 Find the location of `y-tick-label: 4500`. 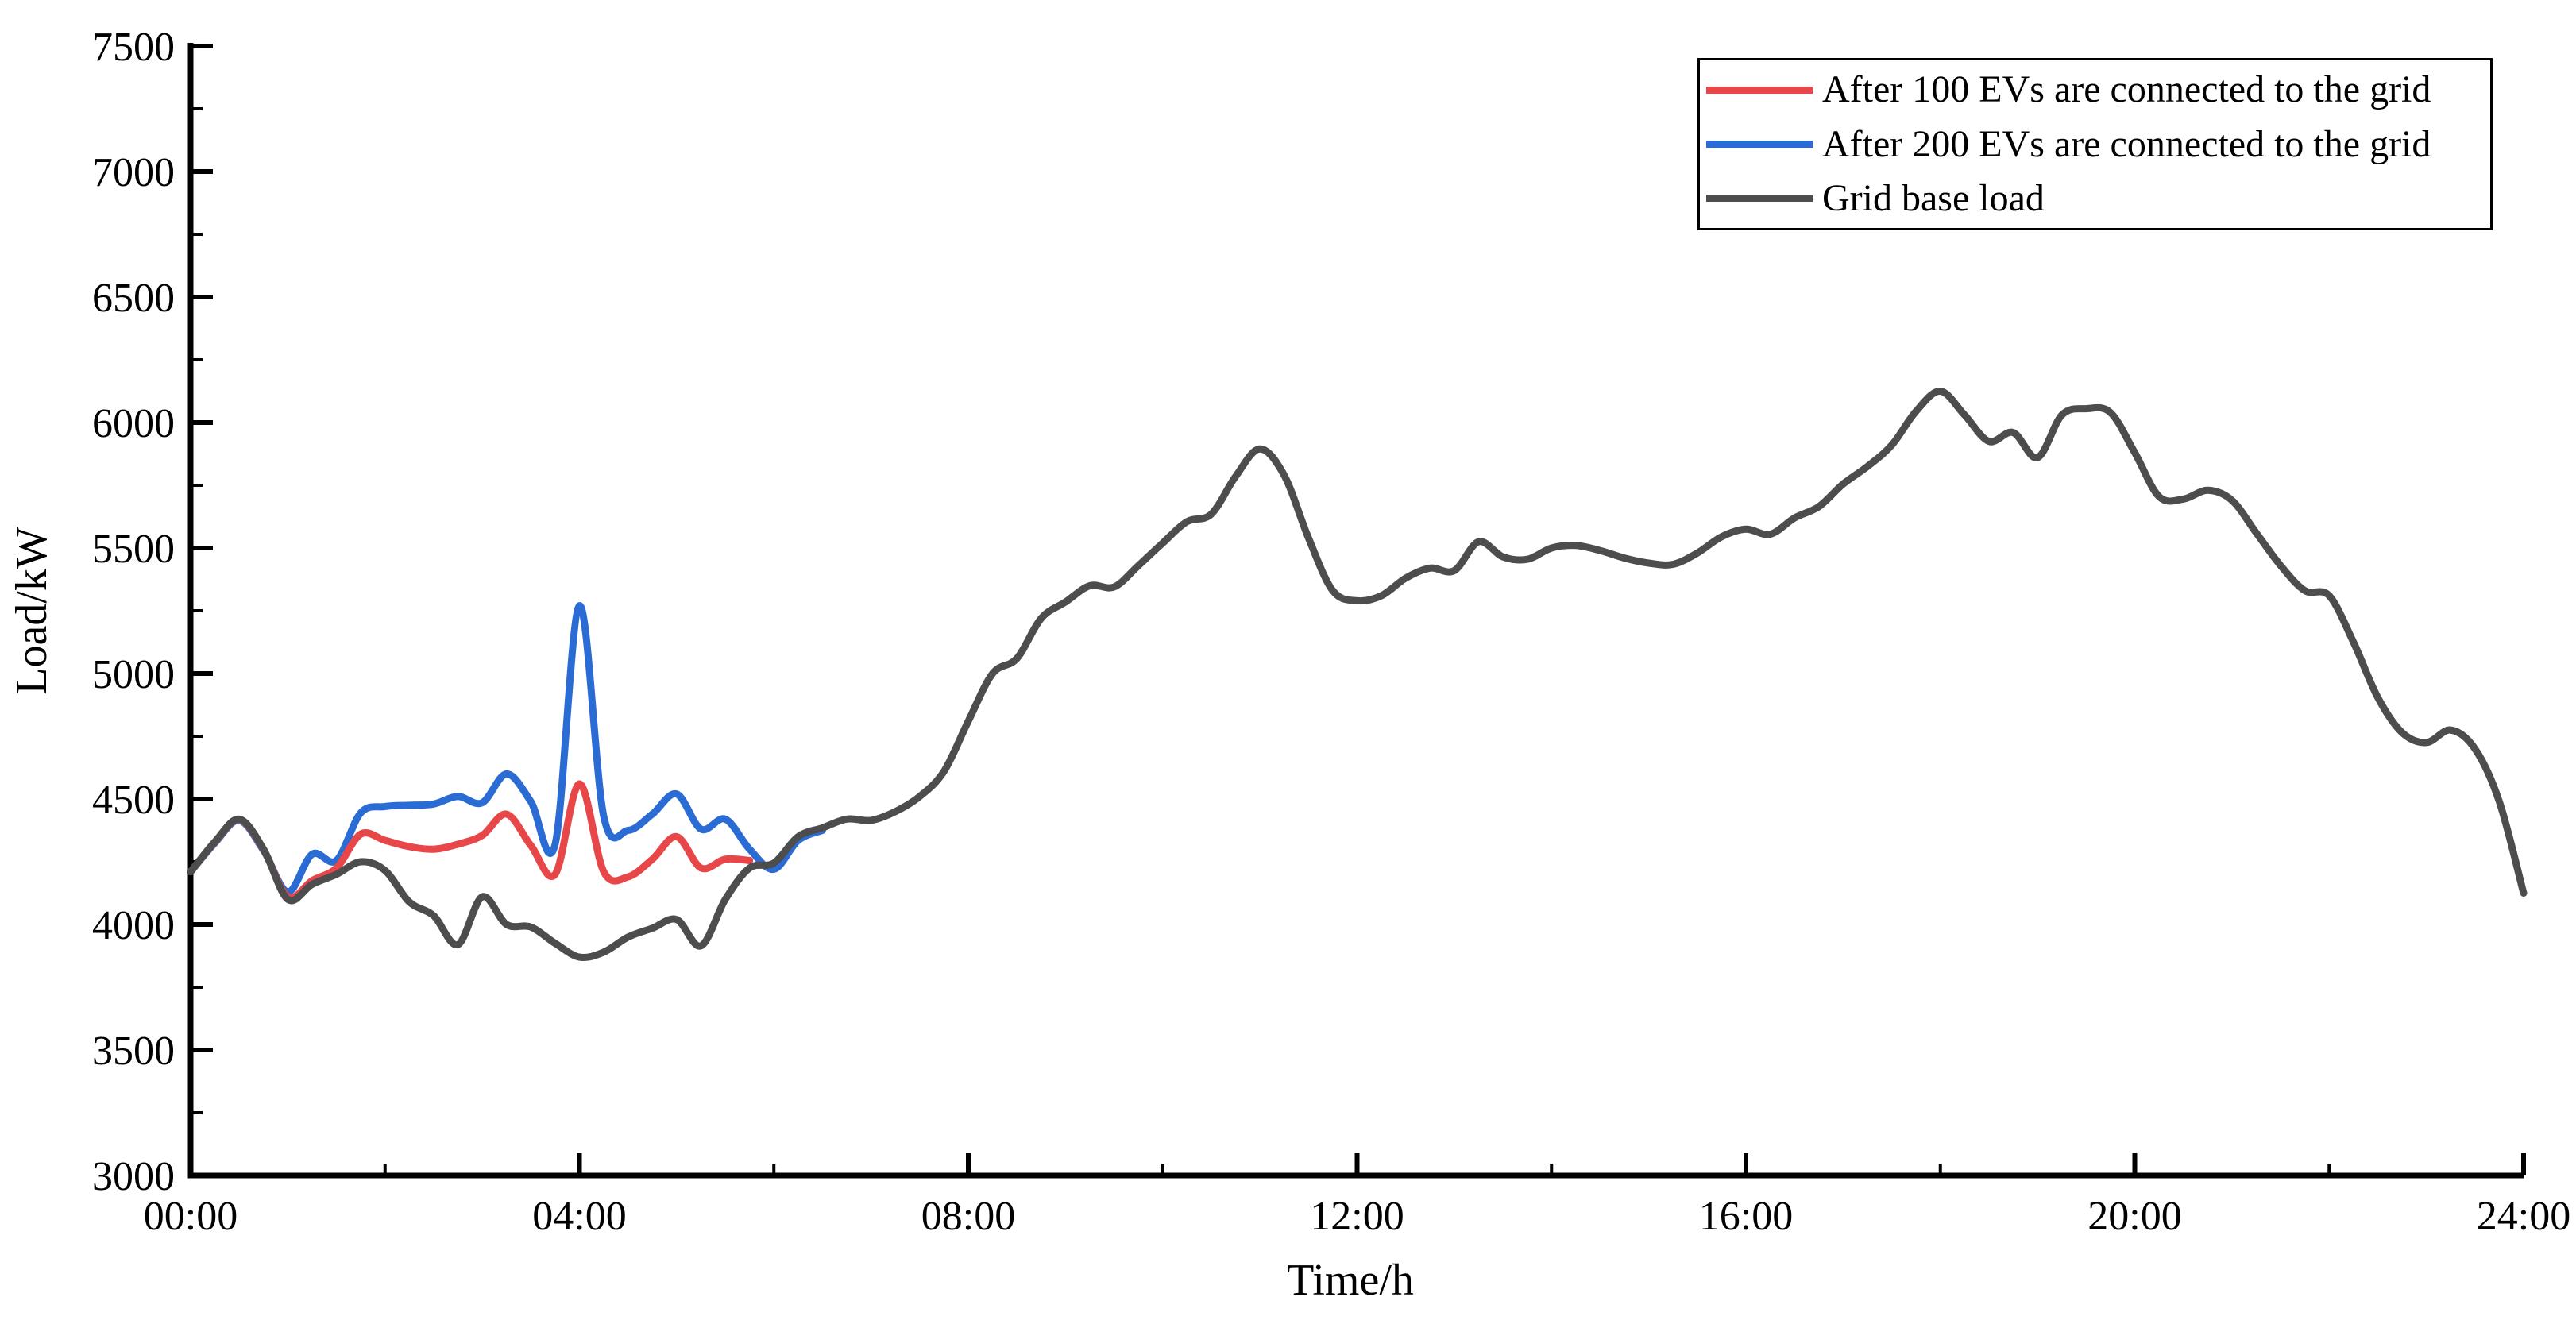

y-tick-label: 4500 is located at coordinates (133, 800).